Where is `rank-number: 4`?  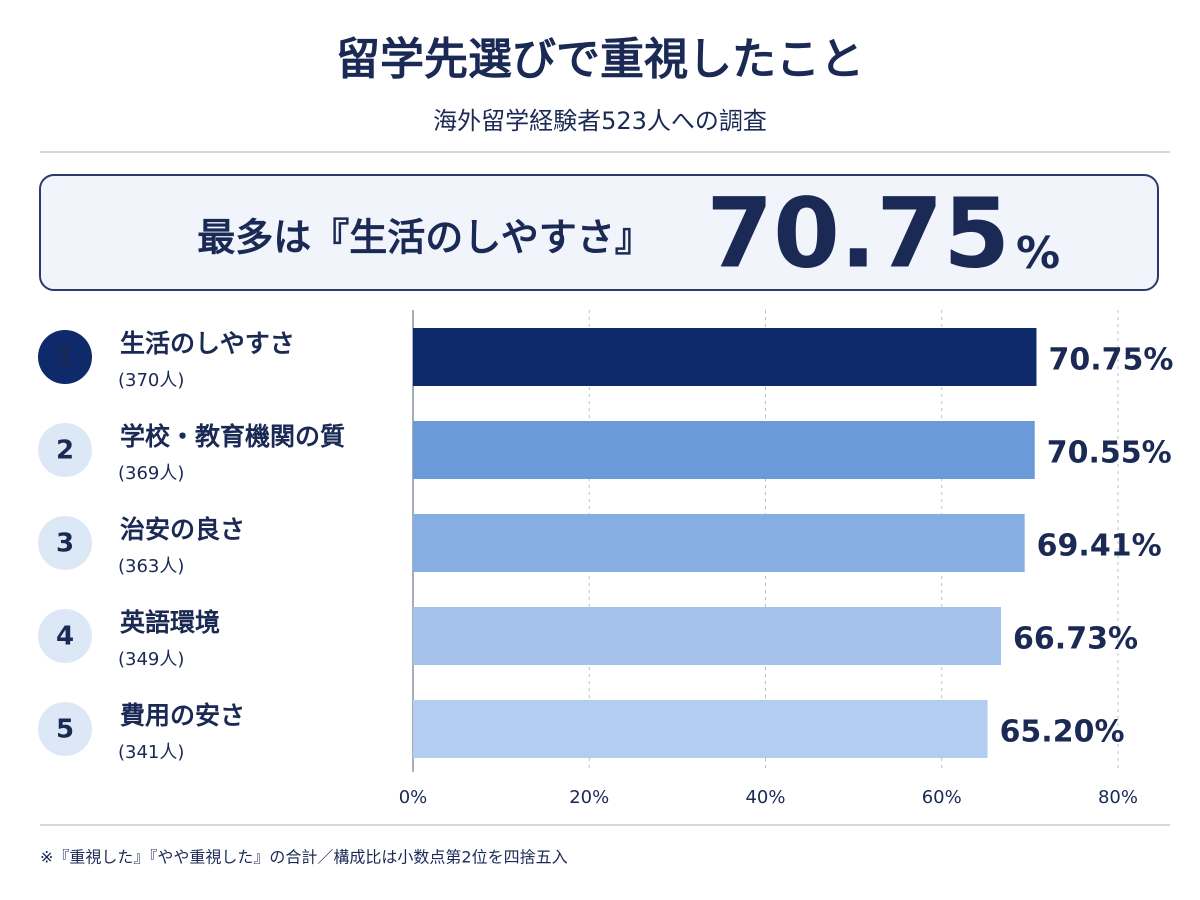 rank-number: 4 is located at coordinates (65, 637).